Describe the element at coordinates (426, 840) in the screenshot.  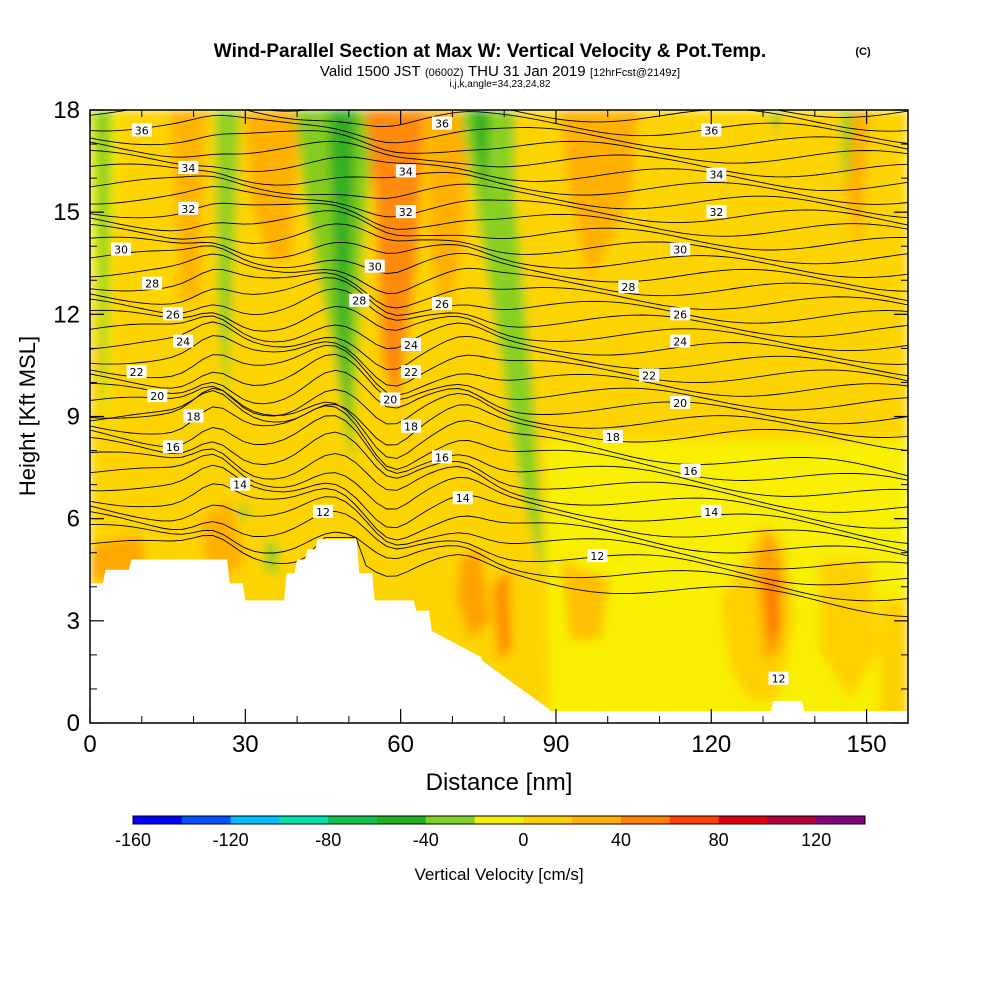
I see `colorbar-tick-label: -40` at that location.